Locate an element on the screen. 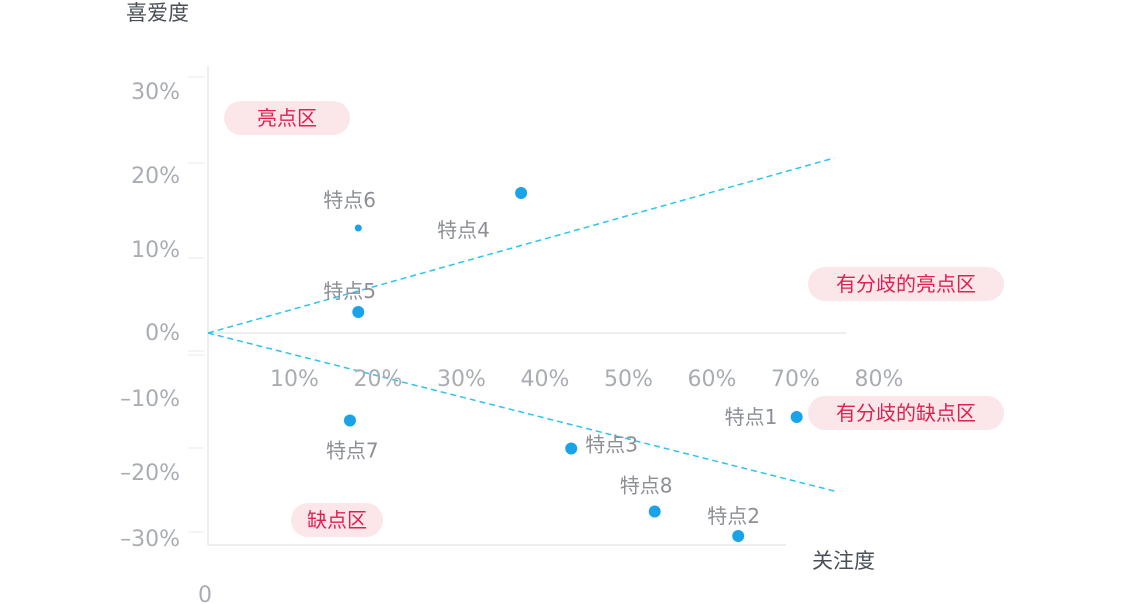 The height and width of the screenshot is (604, 1144). x-tick-label: 40% is located at coordinates (545, 379).